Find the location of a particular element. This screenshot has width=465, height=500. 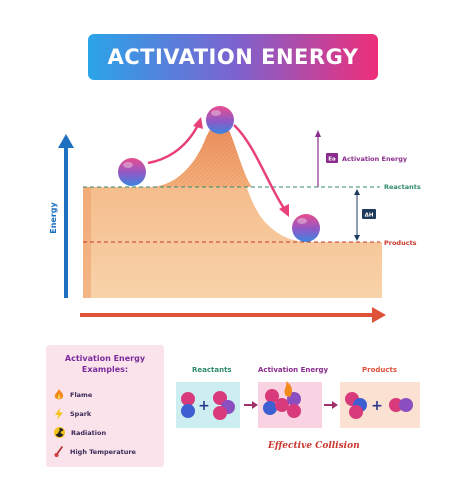

thermometer-icon is located at coordinates (58, 451).